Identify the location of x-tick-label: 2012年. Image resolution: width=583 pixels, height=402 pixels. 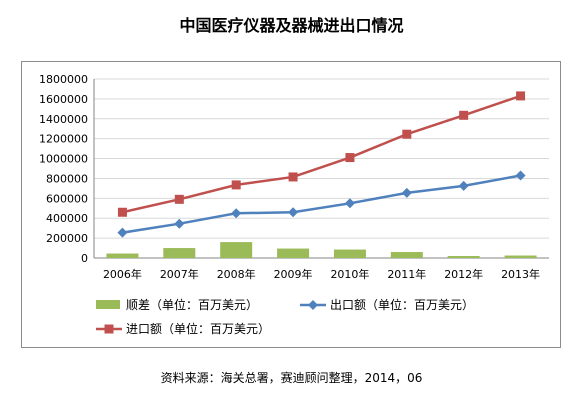
(463, 274).